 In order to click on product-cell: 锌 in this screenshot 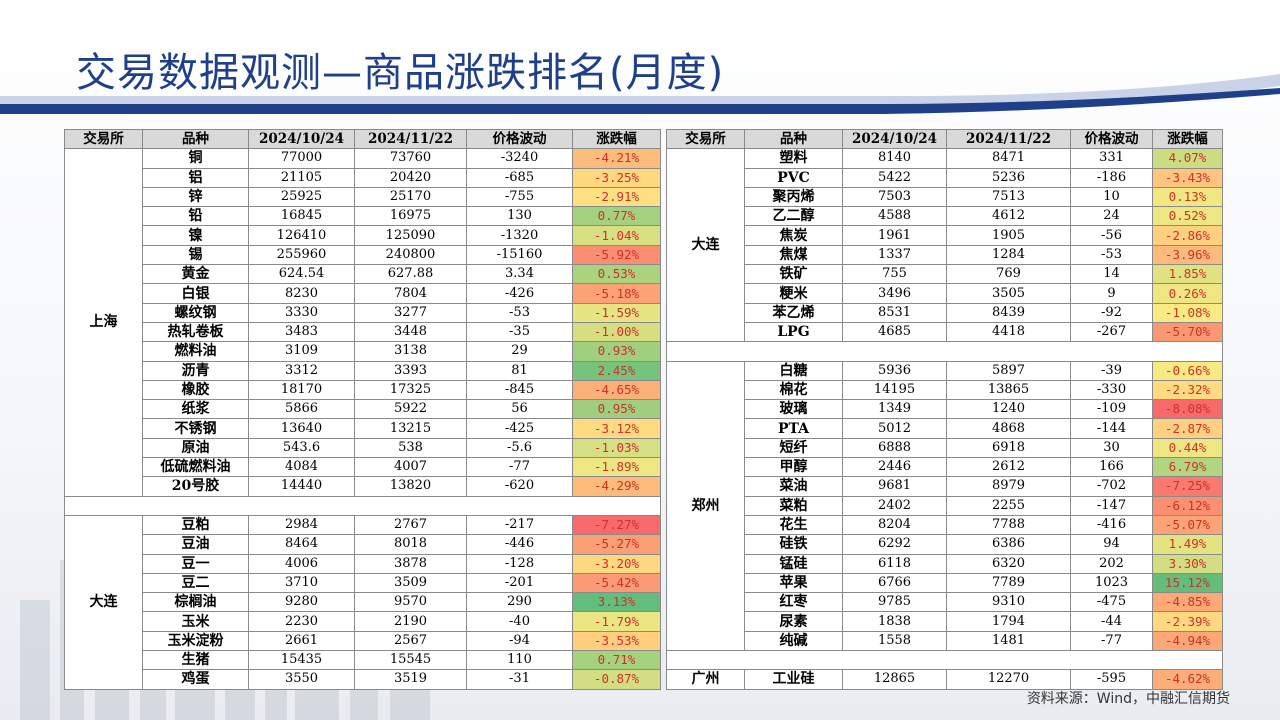, I will do `click(195, 197)`.